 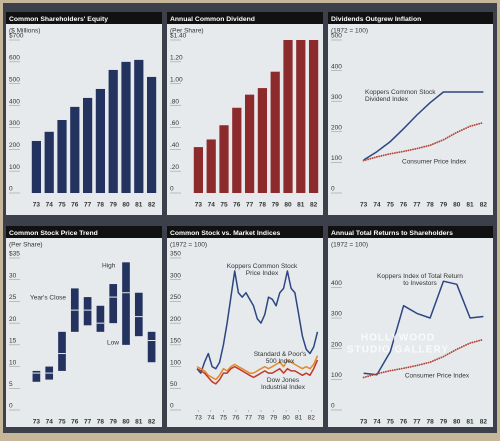 What do you see at coordinates (48, 298) in the screenshot?
I see `series-label: Year's Close` at bounding box center [48, 298].